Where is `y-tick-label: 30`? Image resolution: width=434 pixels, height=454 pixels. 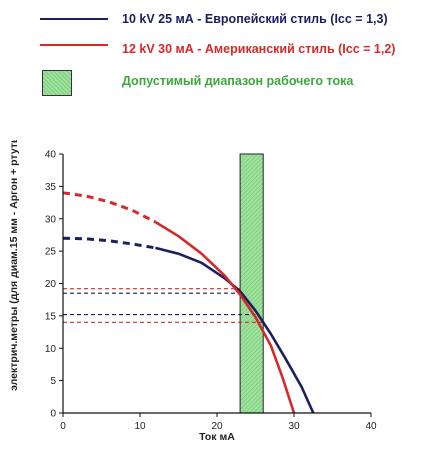
y-tick-label: 30 is located at coordinates (51, 219).